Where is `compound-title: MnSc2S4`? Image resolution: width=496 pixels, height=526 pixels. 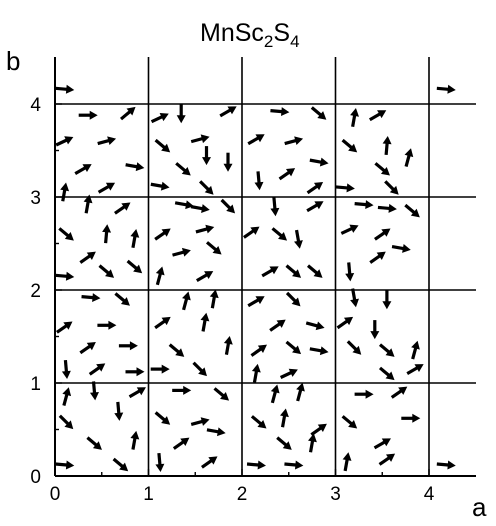 compound-title: MnSc2S4 is located at coordinates (250, 35).